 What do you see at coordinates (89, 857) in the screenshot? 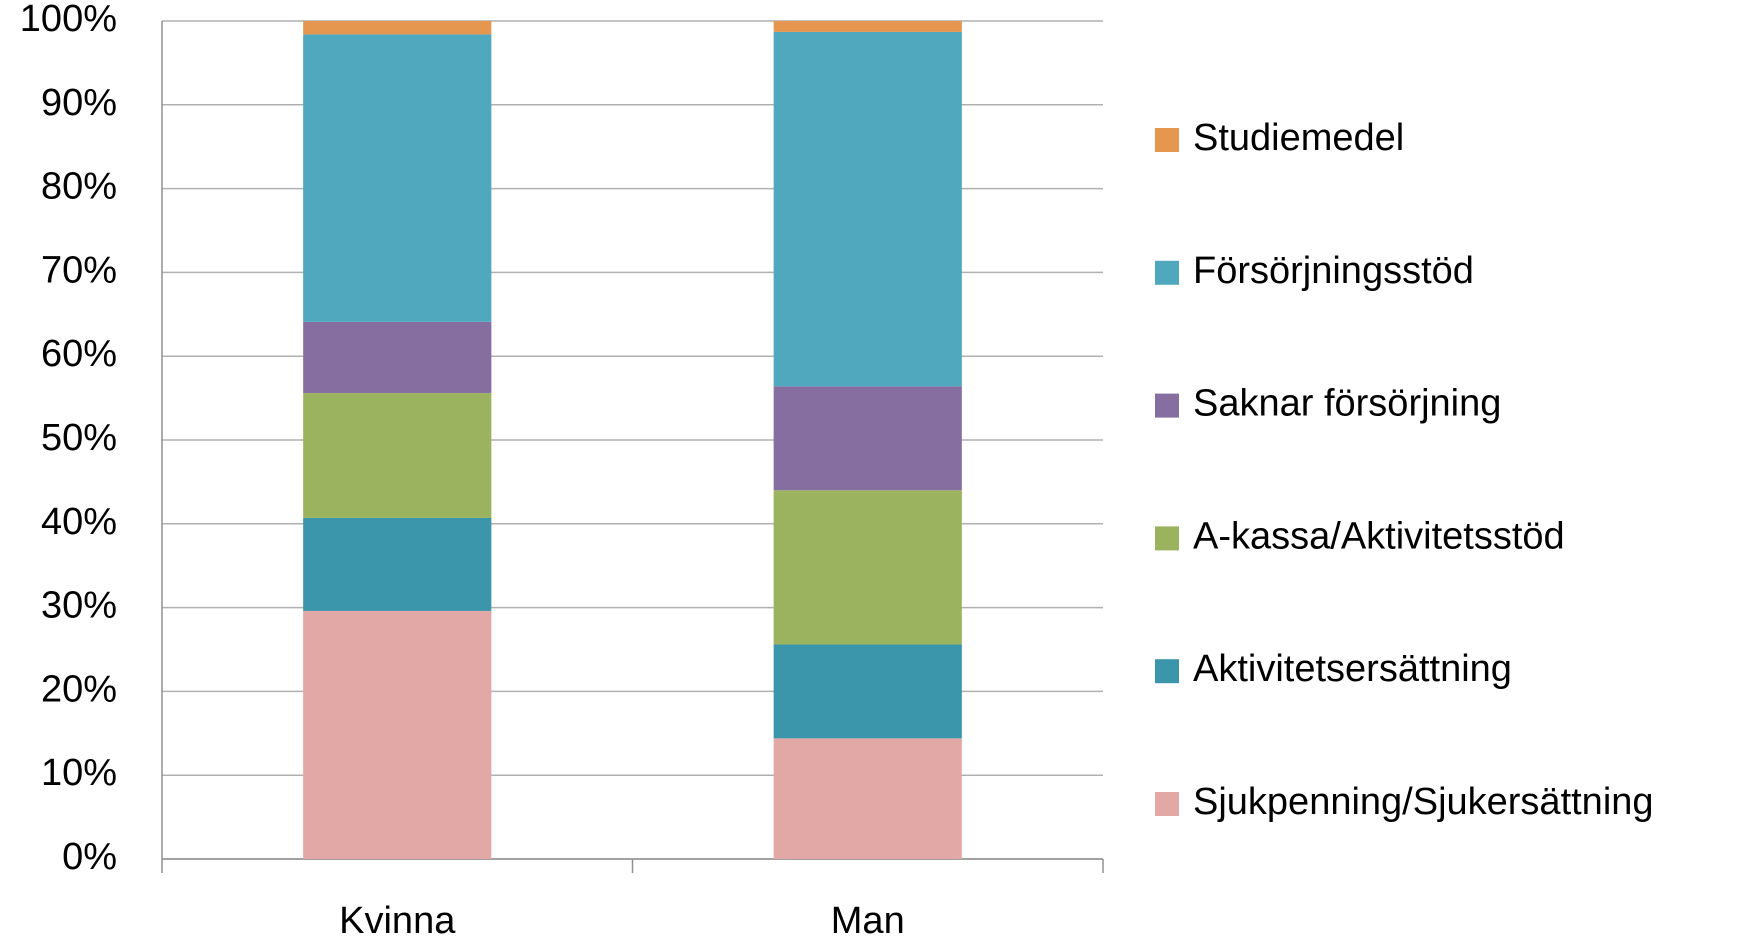
I see `y-tick-label: 0%` at bounding box center [89, 857].